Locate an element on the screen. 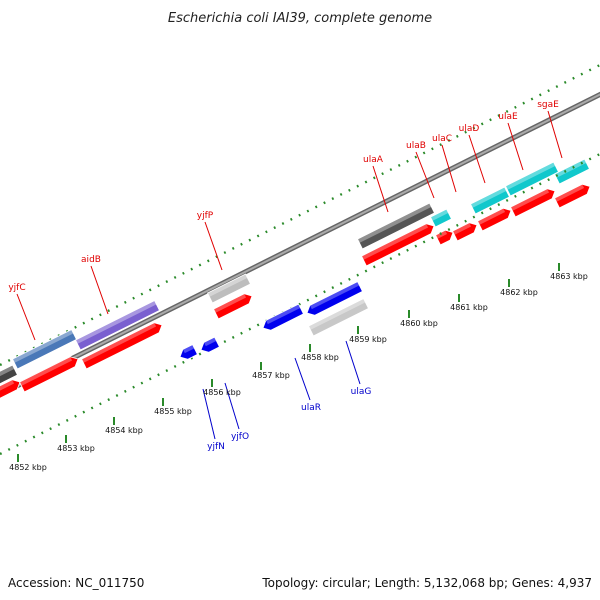  gene-label-yjfC: yjfC is located at coordinates (16, 288).